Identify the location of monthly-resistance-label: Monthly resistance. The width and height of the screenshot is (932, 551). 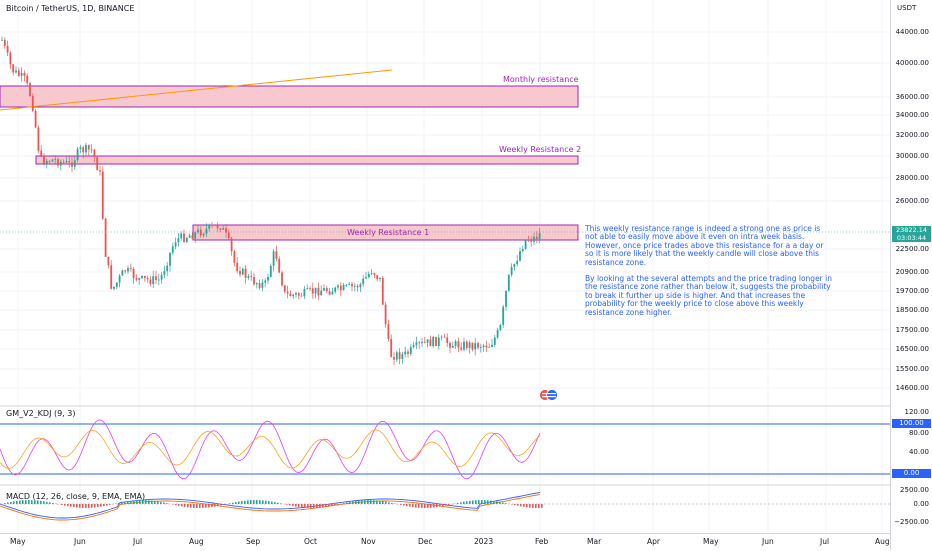
(541, 79).